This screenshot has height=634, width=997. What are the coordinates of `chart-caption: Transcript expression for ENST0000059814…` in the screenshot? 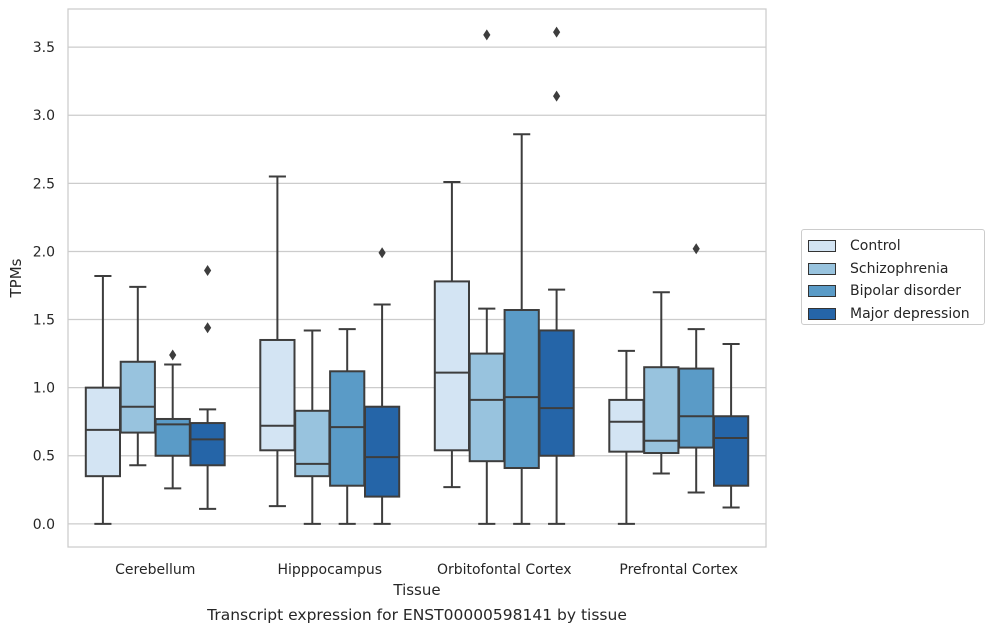 It's located at (417, 615).